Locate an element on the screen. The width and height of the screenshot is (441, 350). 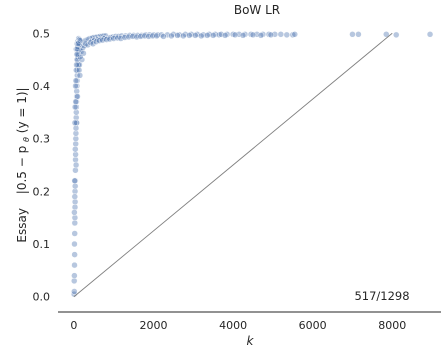
x-tick-labels: 0 2000 4000 6000 8000 is located at coordinates (238, 325).